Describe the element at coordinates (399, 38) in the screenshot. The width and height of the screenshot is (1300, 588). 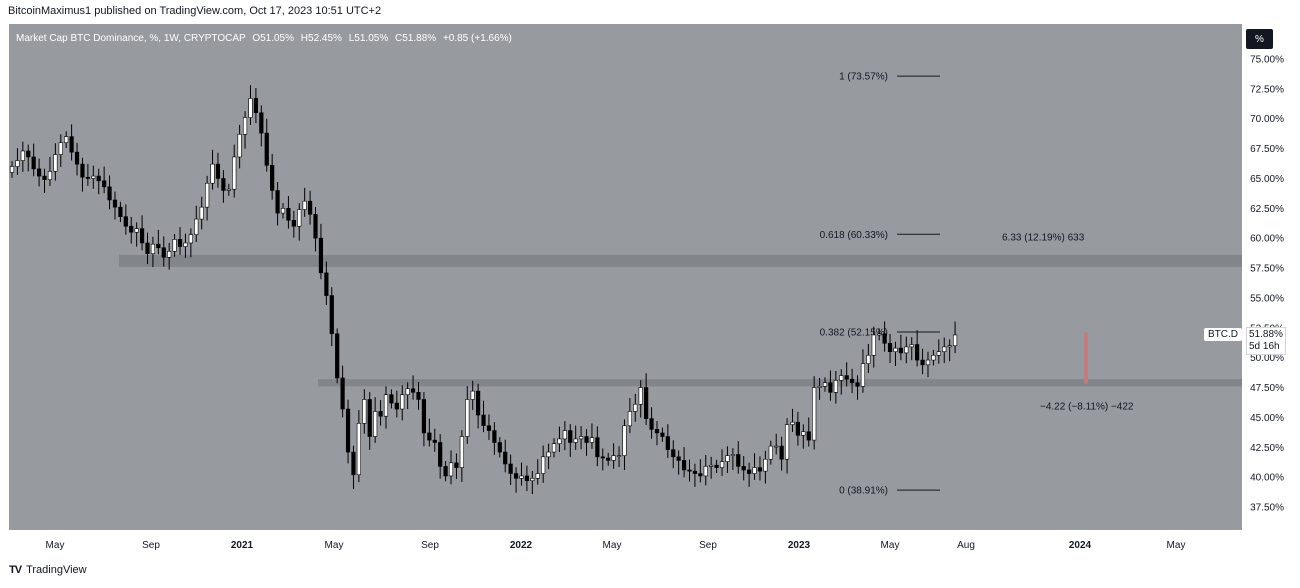
I see `legend-close-label: C` at that location.